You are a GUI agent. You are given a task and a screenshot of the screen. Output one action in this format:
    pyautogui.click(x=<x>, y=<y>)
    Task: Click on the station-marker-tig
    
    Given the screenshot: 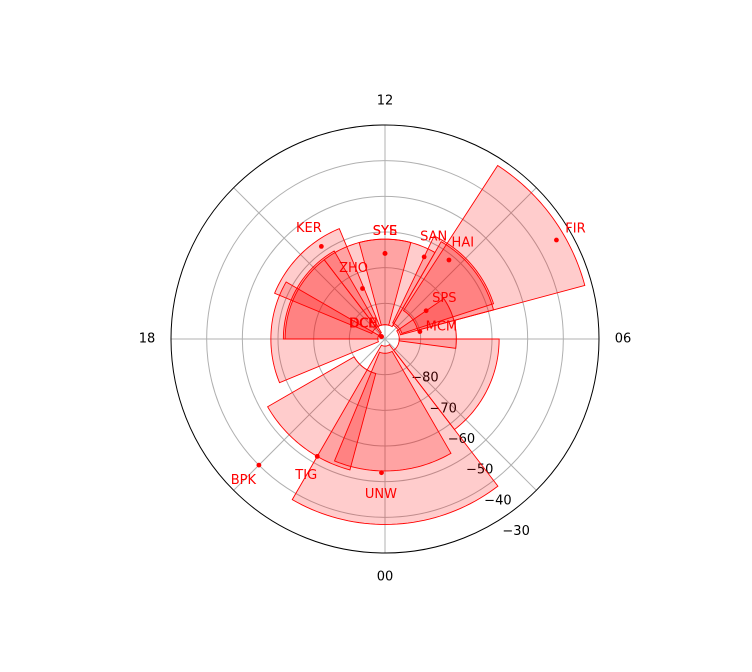 What is the action you would take?
    pyautogui.click(x=317, y=456)
    